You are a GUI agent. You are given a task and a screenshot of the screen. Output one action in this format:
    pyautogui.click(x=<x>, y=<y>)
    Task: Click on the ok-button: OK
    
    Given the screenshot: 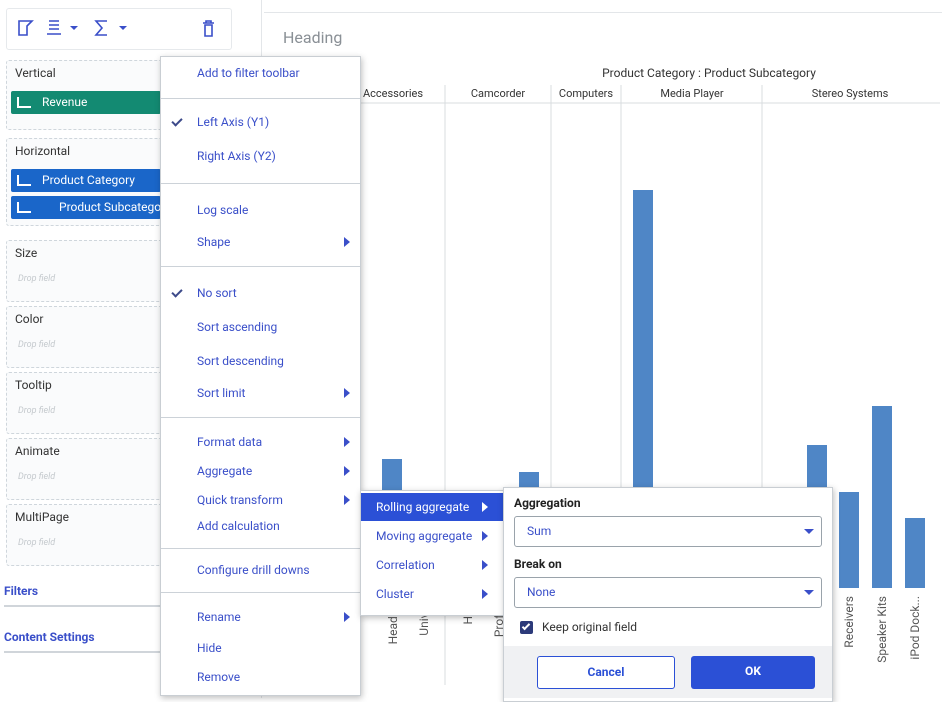 What is the action you would take?
    pyautogui.click(x=753, y=672)
    